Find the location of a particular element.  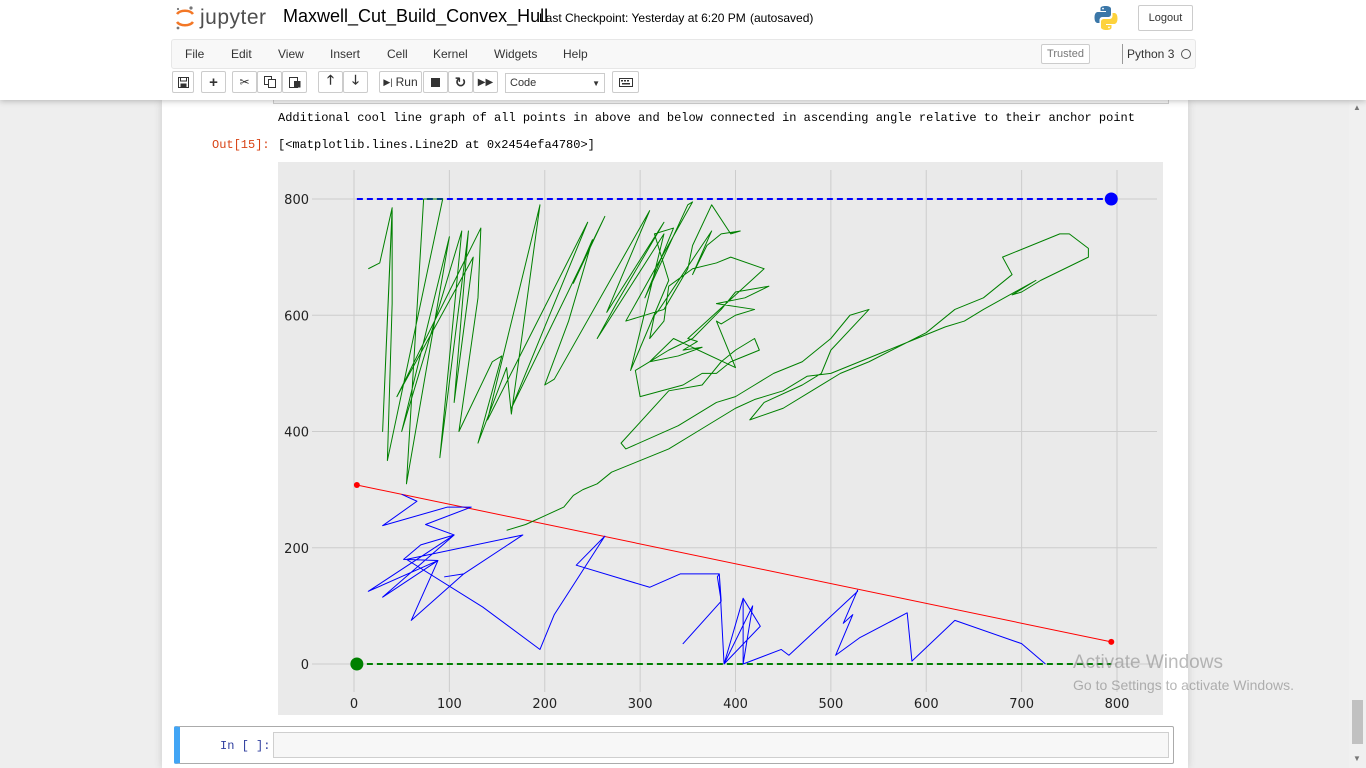

y-tick-label: 800 is located at coordinates (296, 200).